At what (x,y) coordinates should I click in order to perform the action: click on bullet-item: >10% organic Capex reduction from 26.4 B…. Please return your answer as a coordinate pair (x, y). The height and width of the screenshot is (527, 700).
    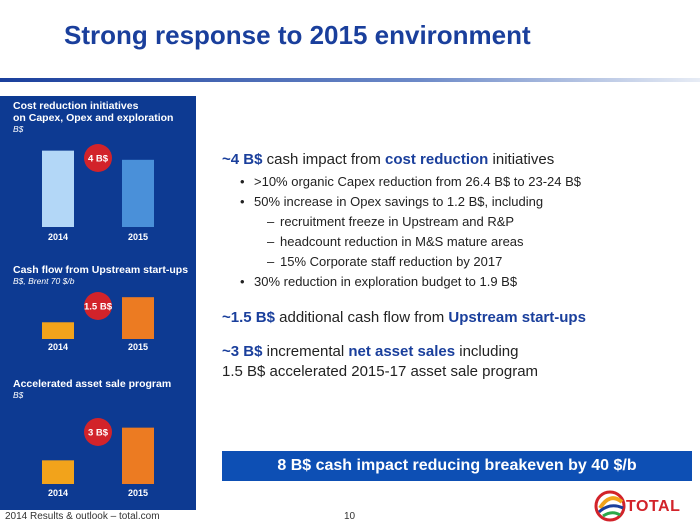
    Looking at the image, I should click on (457, 182).